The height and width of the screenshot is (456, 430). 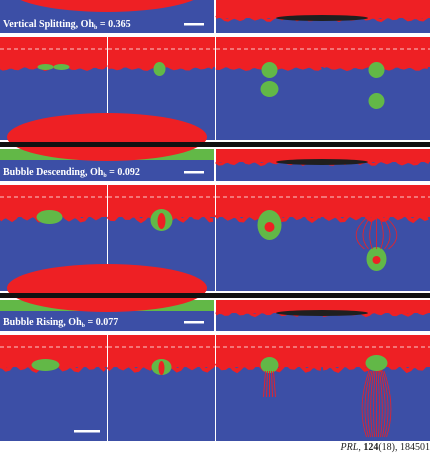 What do you see at coordinates (123, 172) in the screenshot?
I see `row-label-value: = 0.092` at bounding box center [123, 172].